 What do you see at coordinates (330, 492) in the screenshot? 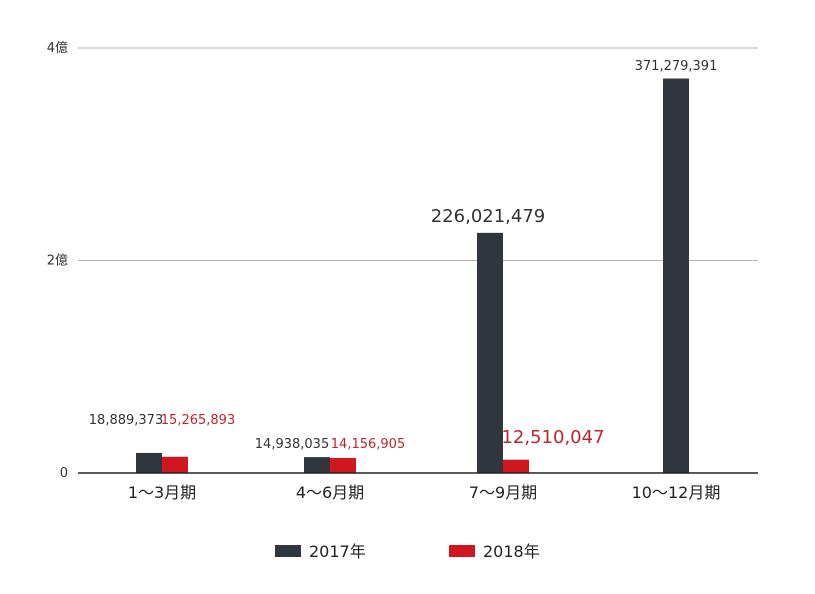
I see `x-tick-label: 4～6月期` at bounding box center [330, 492].